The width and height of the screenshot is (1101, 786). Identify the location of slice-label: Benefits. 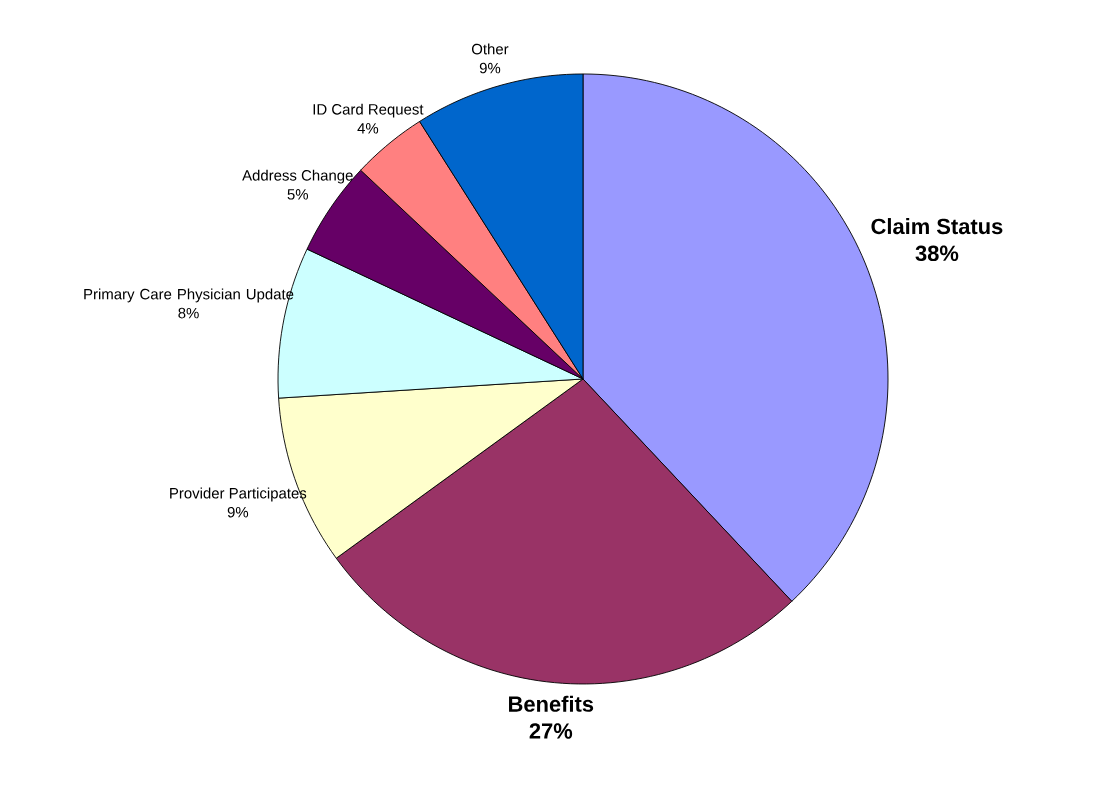
(551, 703).